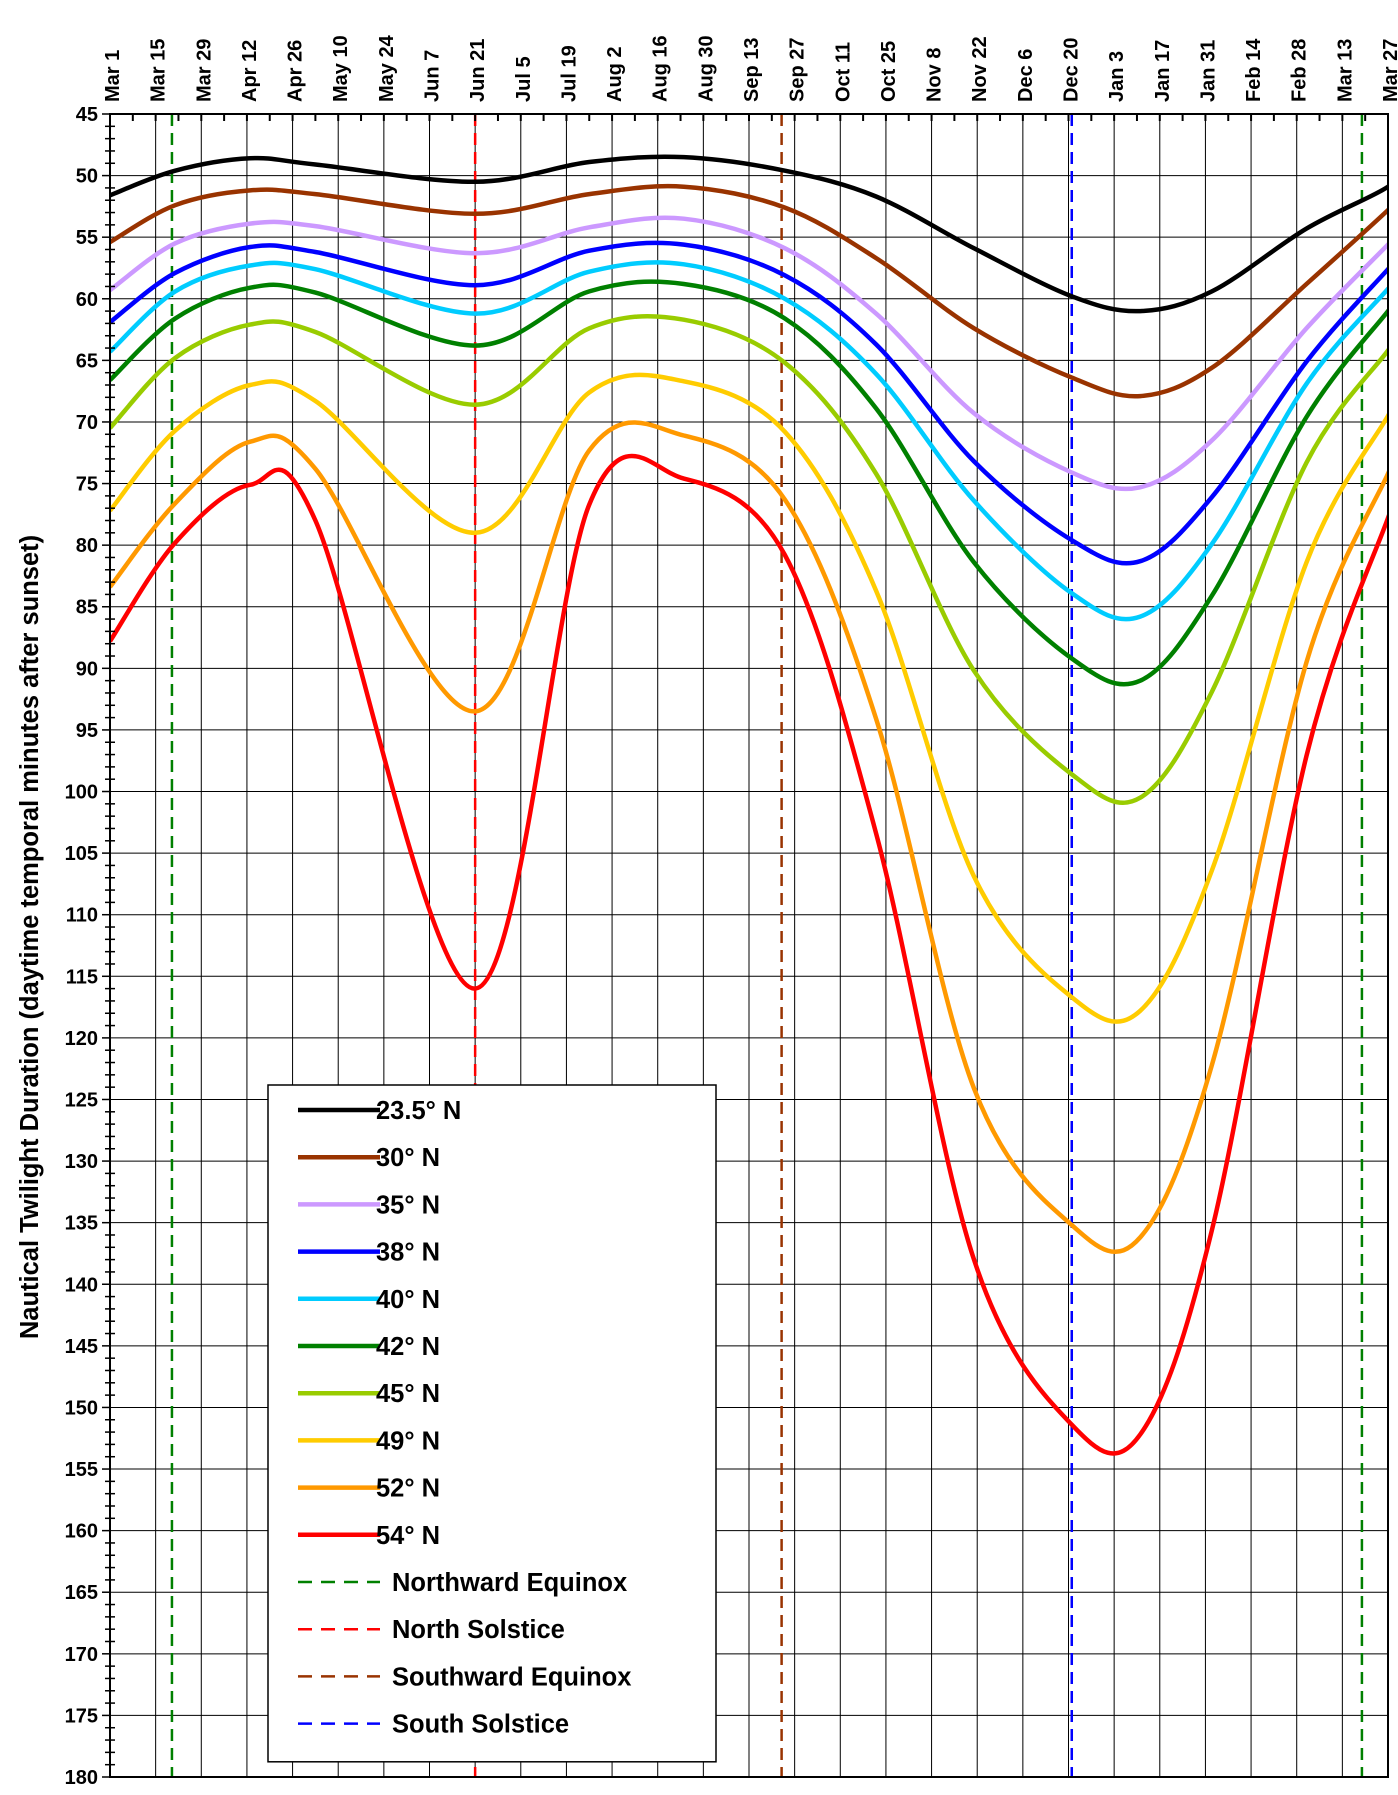 This screenshot has width=1398, height=1795. What do you see at coordinates (81, 1347) in the screenshot?
I see `y-tick-label: 145` at bounding box center [81, 1347].